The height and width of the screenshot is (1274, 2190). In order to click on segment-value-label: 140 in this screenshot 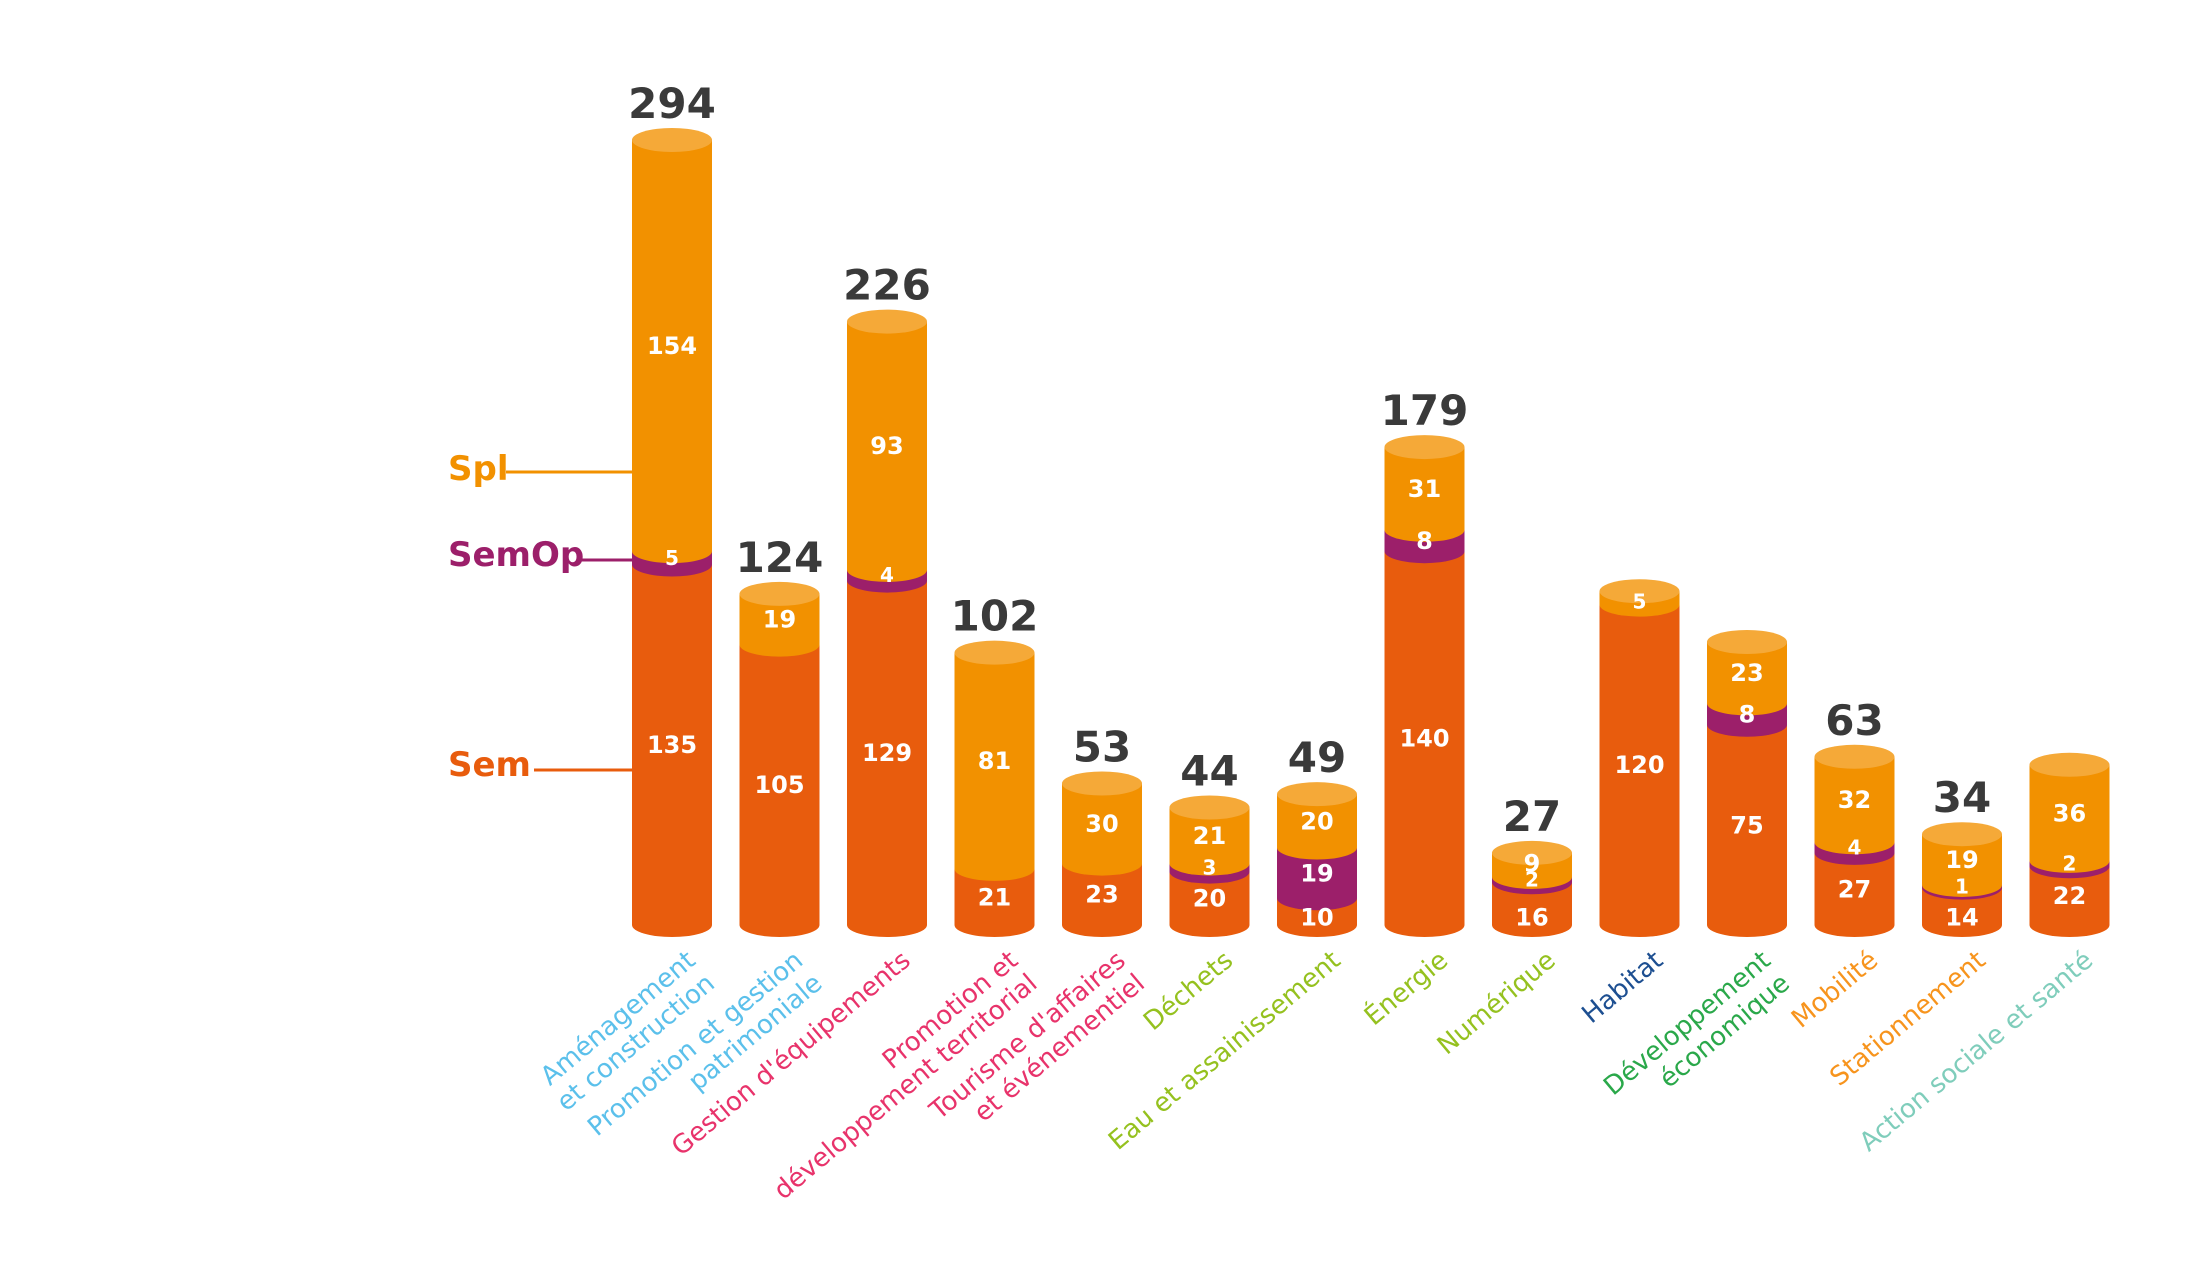, I will do `click(1424, 739)`.